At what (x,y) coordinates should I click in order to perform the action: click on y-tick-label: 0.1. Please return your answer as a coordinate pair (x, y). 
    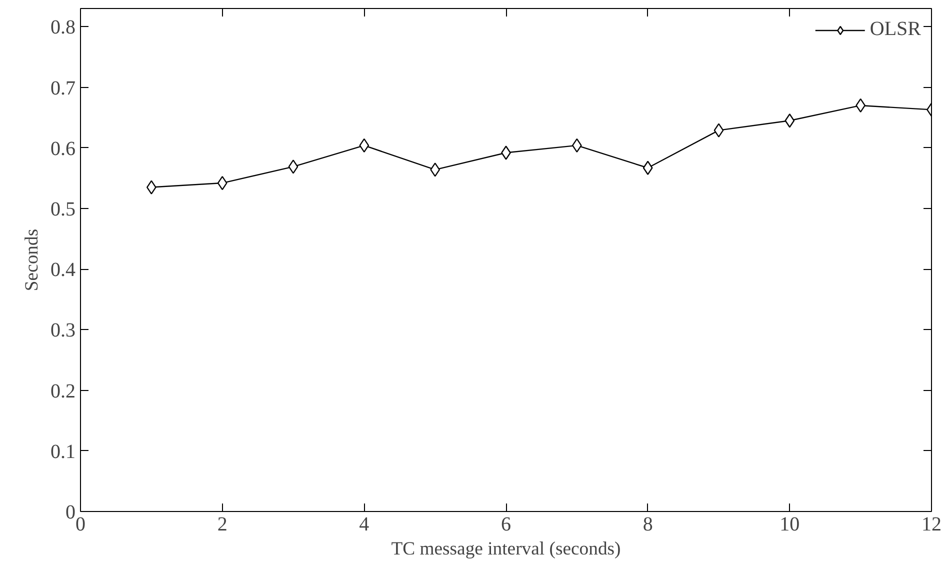
    Looking at the image, I should click on (63, 451).